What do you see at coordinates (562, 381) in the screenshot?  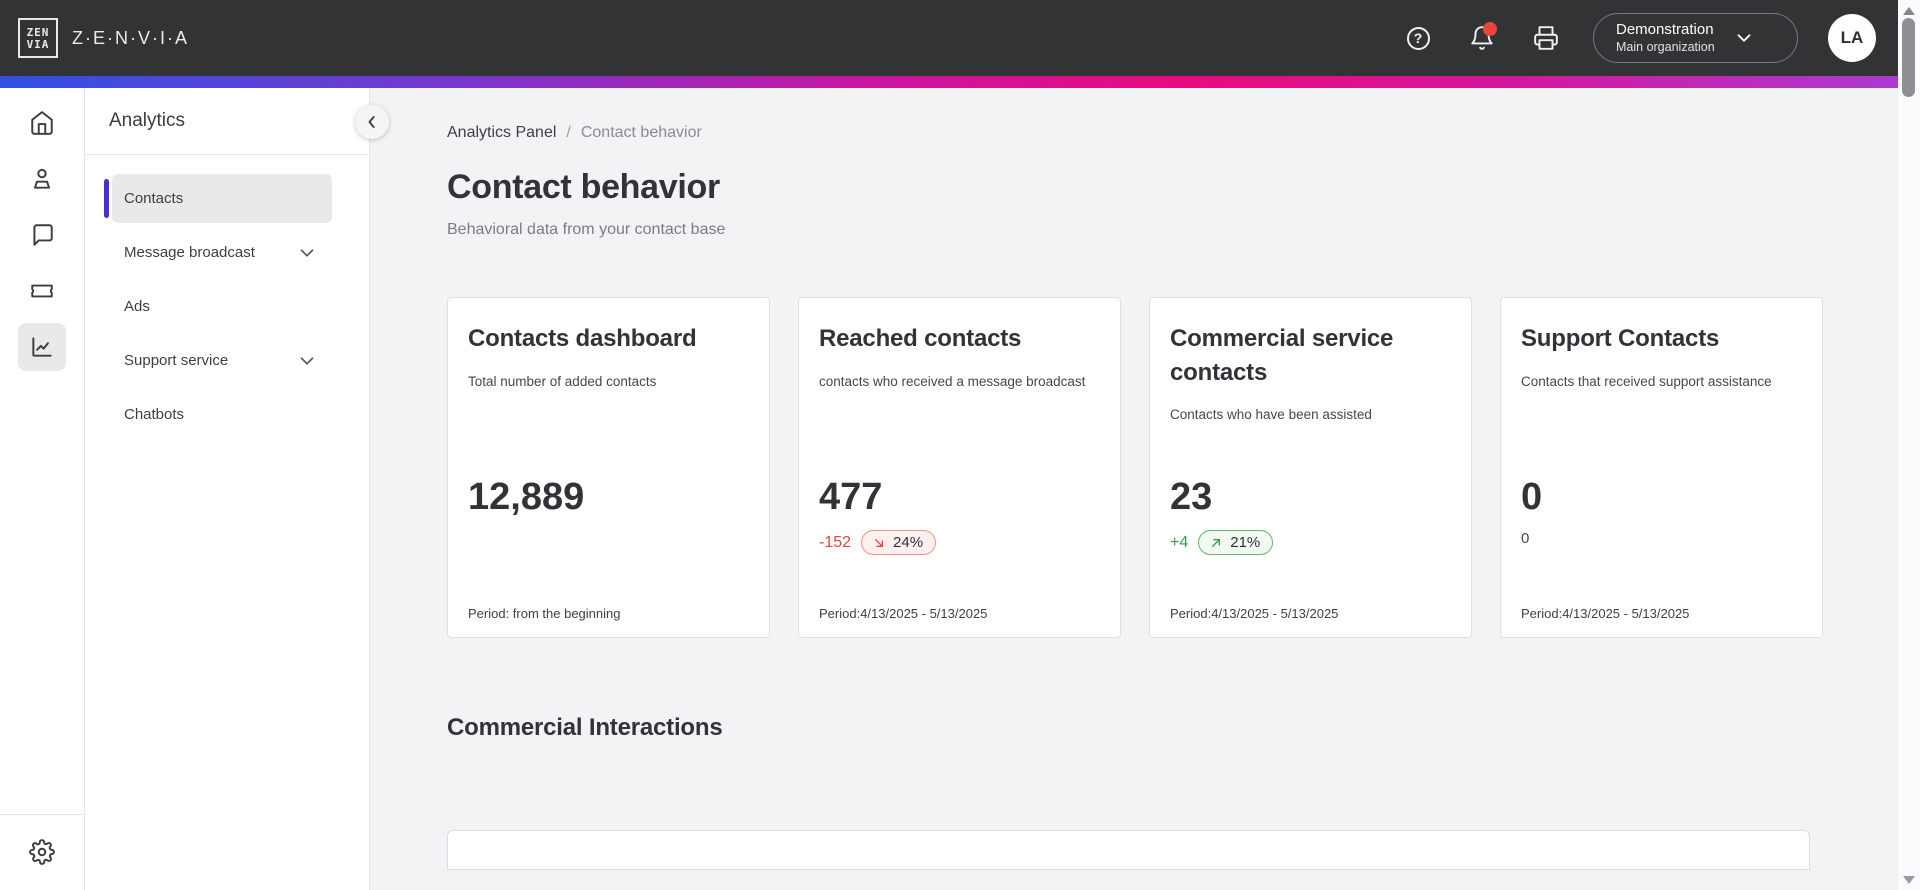 I see `card-description: Total number of added contacts` at bounding box center [562, 381].